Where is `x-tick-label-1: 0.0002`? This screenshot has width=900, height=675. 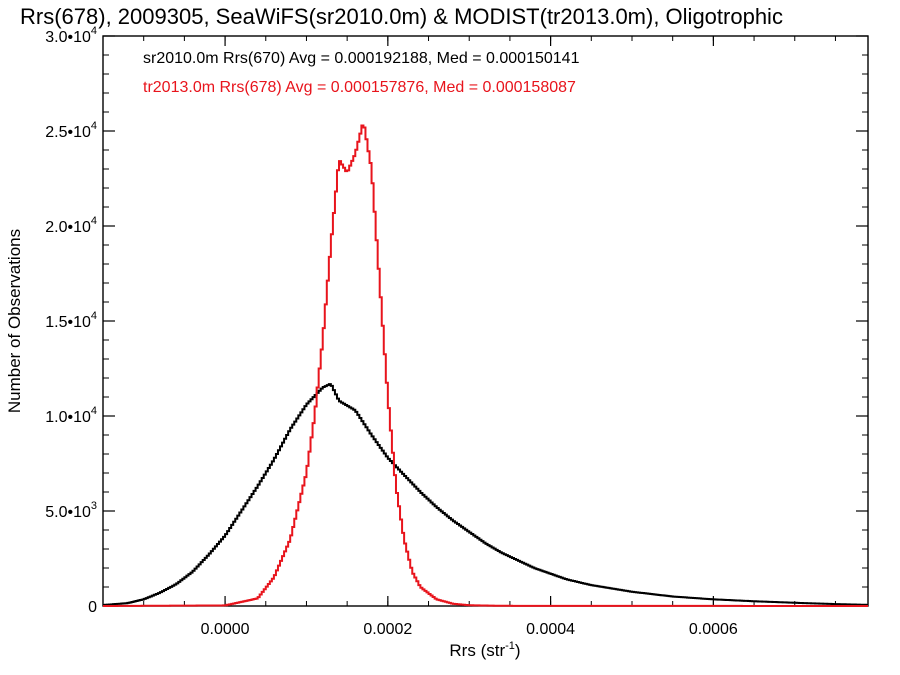
x-tick-label-1: 0.0002 is located at coordinates (387, 629).